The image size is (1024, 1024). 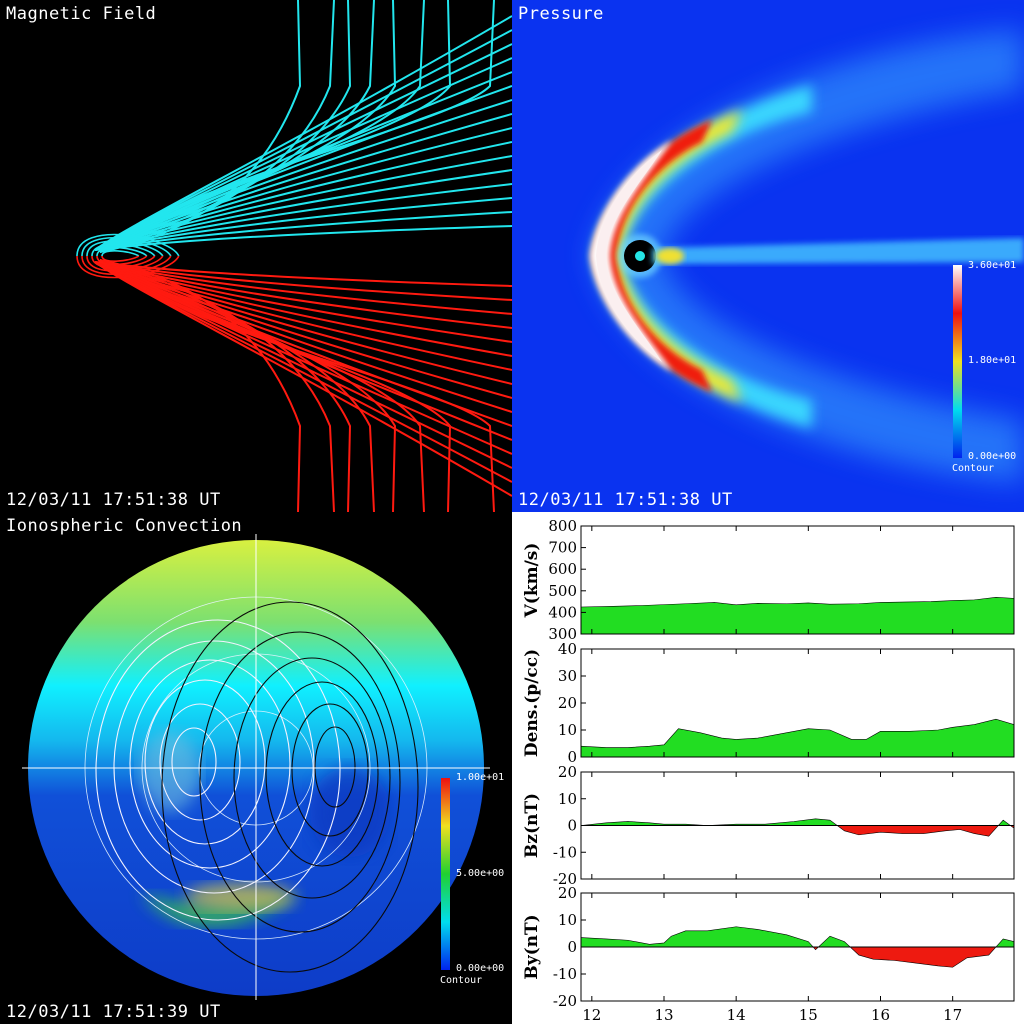 I want to click on y-axis-label: Dens.(p/cc), so click(x=532, y=703).